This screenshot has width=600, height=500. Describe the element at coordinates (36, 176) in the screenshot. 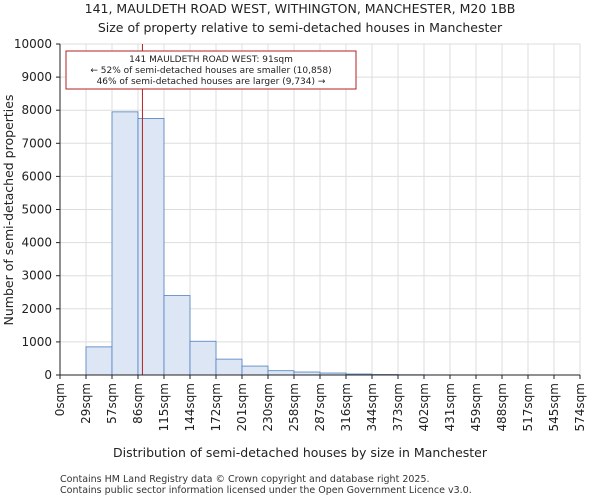

I see `y-tick-label: 6000` at that location.